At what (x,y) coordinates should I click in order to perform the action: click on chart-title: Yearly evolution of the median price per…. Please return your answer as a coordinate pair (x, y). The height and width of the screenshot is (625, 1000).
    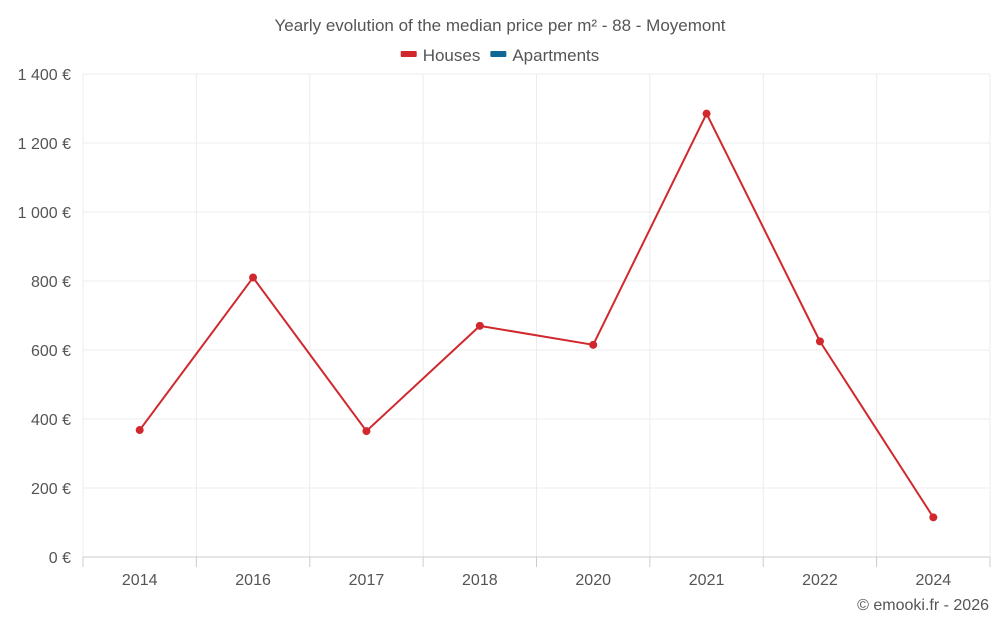
    Looking at the image, I should click on (499, 25).